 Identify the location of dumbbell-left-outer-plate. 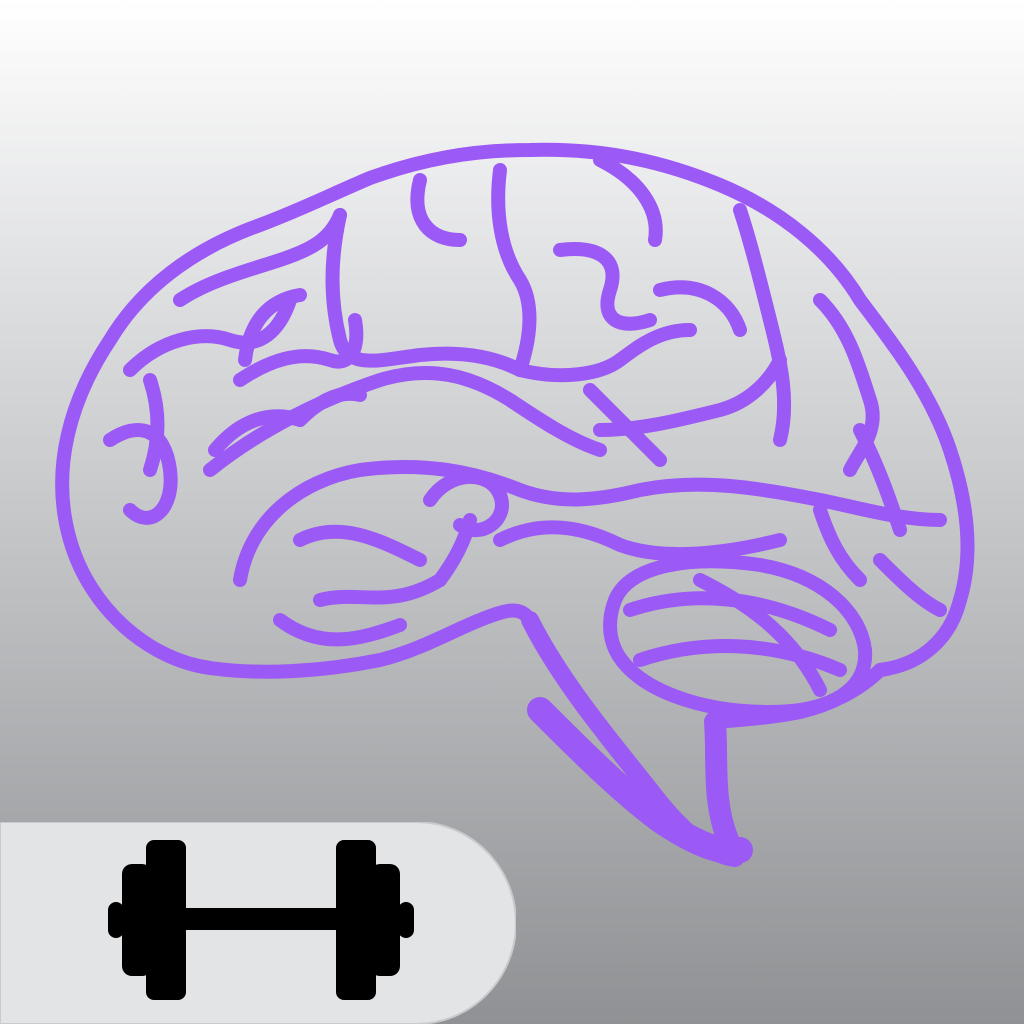
(137, 920).